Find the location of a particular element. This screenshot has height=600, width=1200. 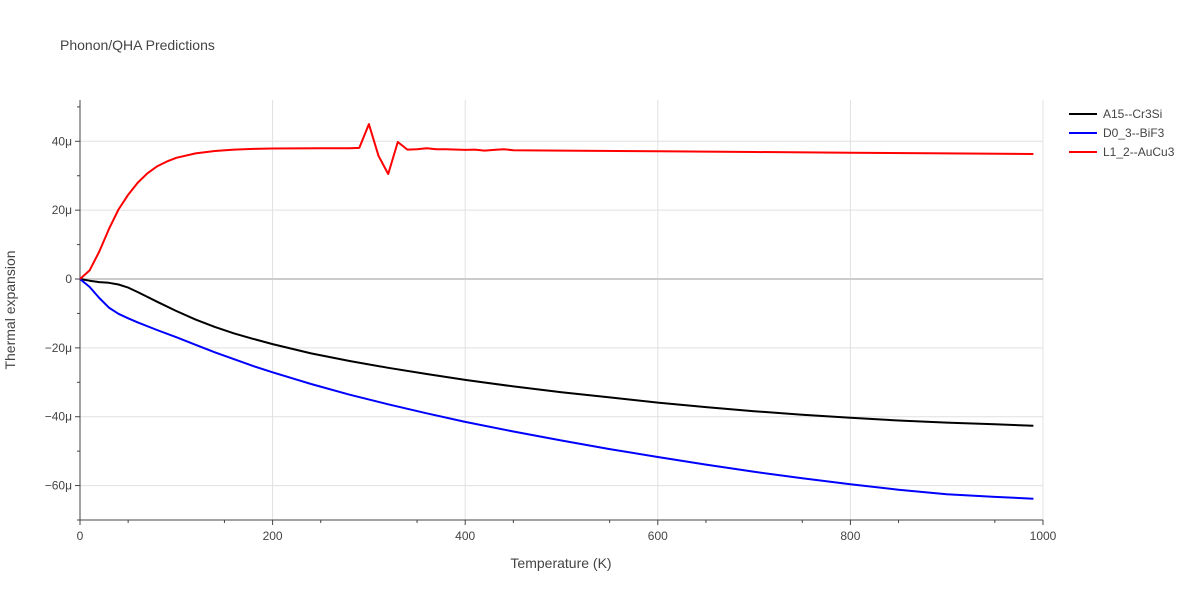

x-tick-label: 0 is located at coordinates (80, 536).